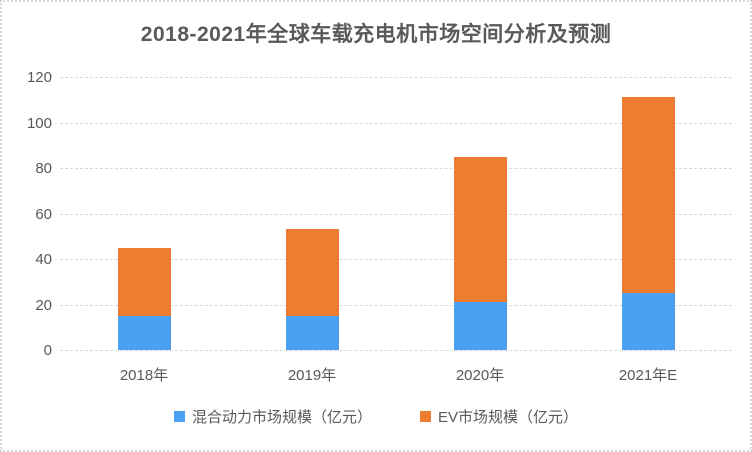  I want to click on x-axis-label: 2021年E, so click(648, 375).